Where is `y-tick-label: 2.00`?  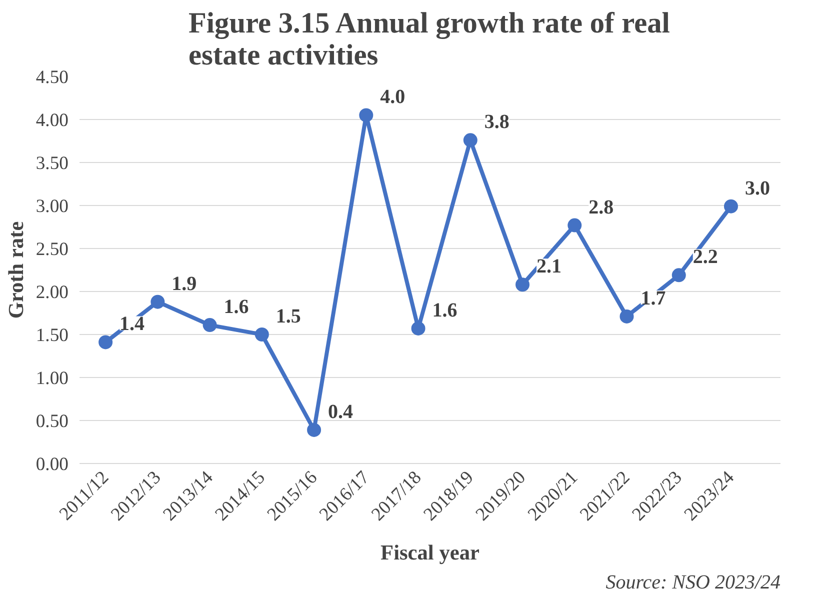 y-tick-label: 2.00 is located at coordinates (52, 292).